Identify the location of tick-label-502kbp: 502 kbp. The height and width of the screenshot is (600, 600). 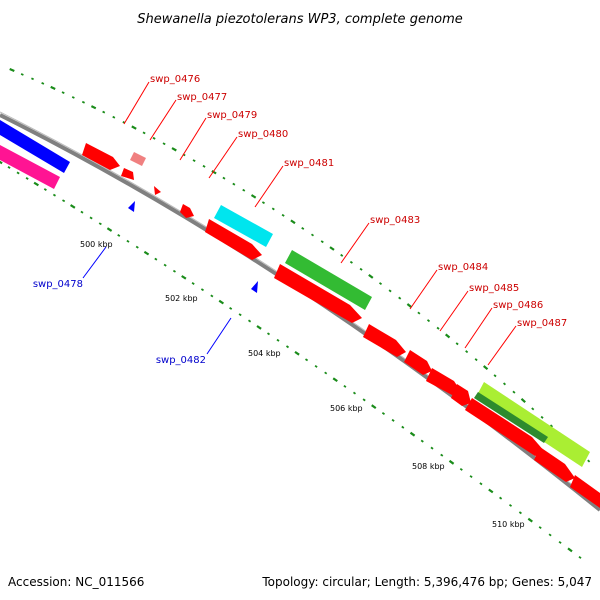
(181, 298).